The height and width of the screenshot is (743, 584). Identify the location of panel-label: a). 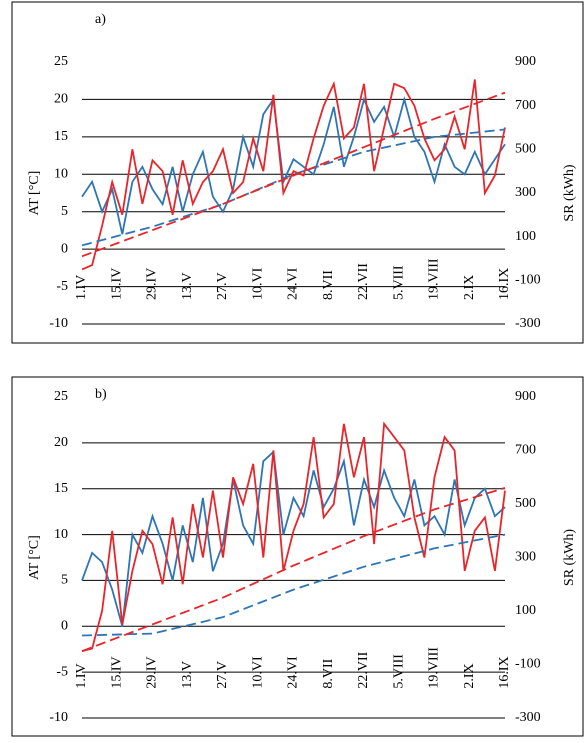
(100, 19).